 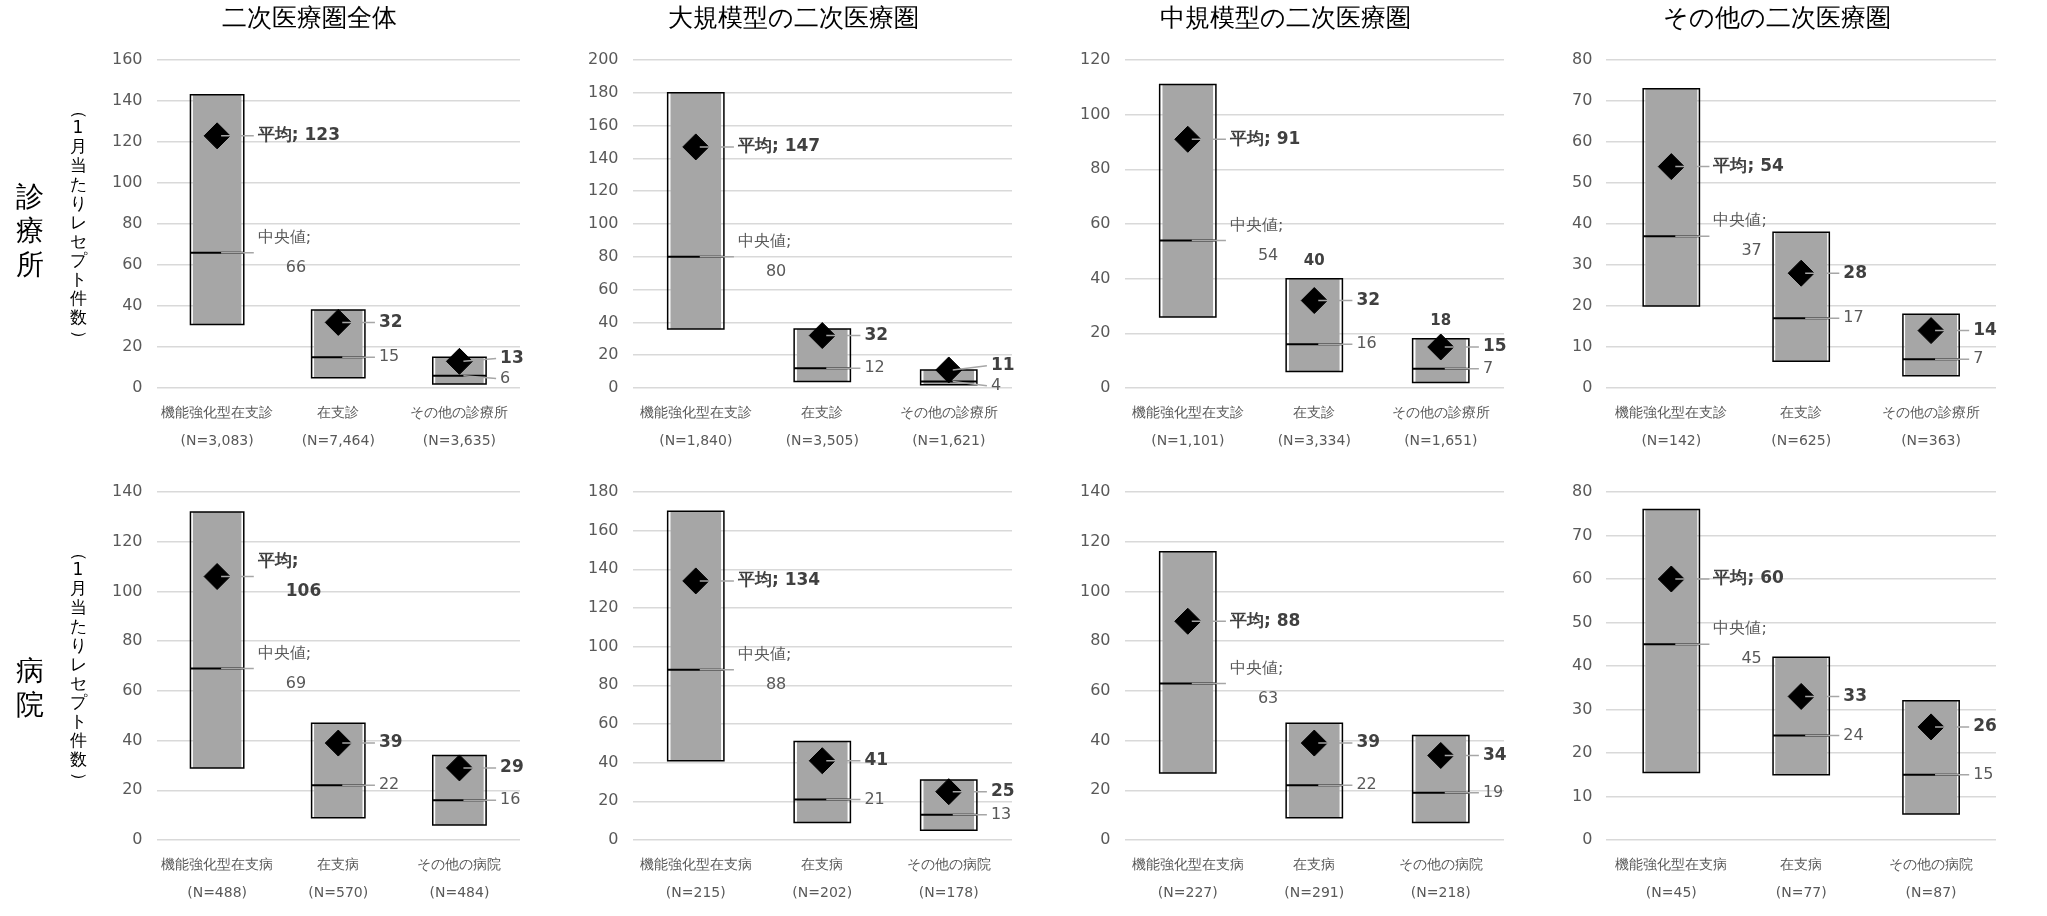 What do you see at coordinates (764, 669) in the screenshot?
I see `annotation: 中央値; 88` at bounding box center [764, 669].